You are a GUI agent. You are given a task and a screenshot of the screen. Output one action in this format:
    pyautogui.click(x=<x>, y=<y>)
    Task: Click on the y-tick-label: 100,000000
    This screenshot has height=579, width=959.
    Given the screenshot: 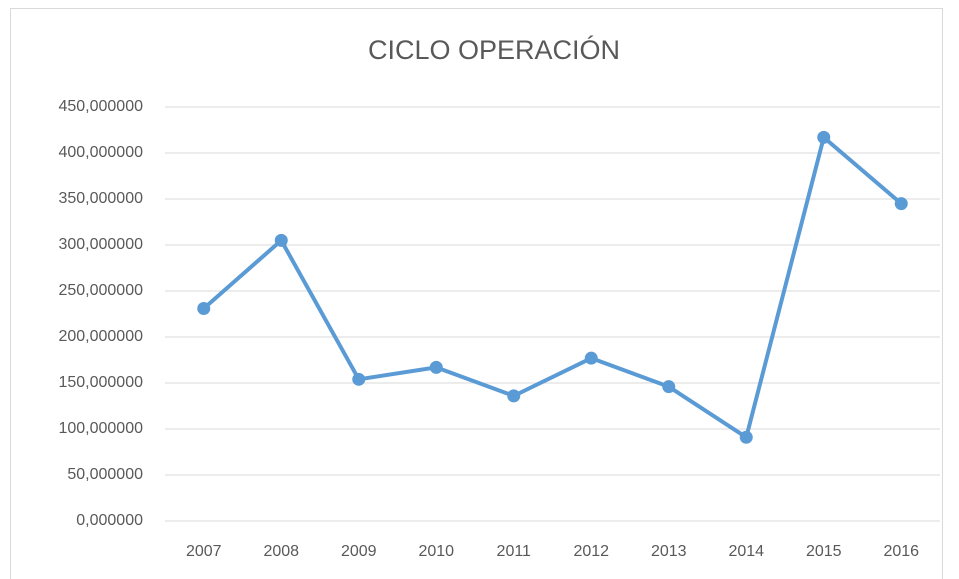 What is the action you would take?
    pyautogui.click(x=100, y=428)
    